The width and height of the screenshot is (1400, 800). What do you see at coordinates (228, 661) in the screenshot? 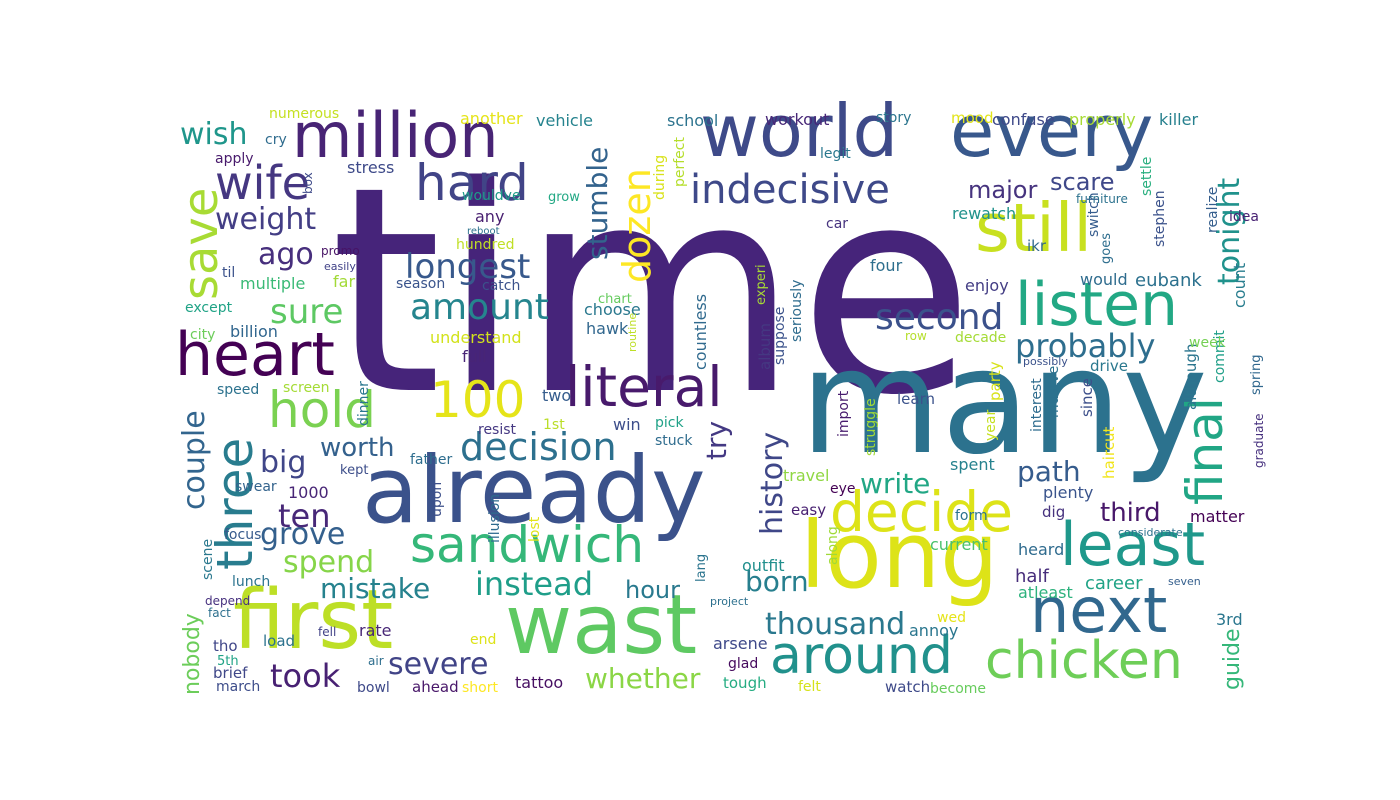
I see `word-5th: 5th` at bounding box center [228, 661].